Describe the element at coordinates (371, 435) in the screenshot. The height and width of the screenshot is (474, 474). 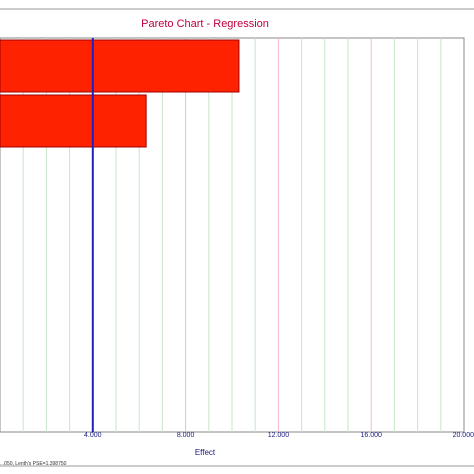
I see `x-tick-label: 16.000` at that location.